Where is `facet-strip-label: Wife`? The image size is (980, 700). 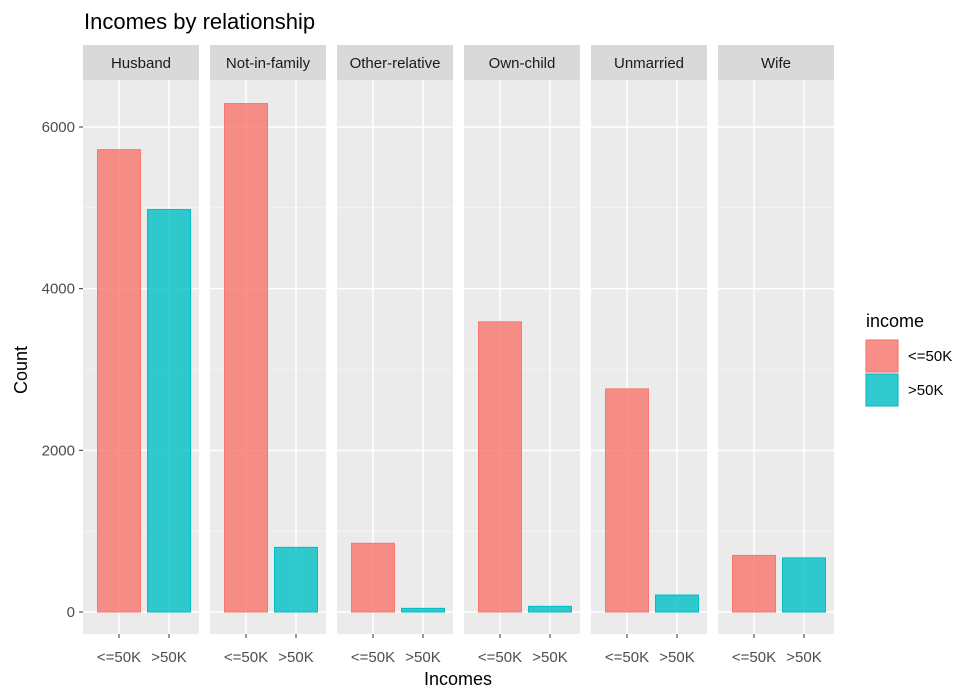
facet-strip-label: Wife is located at coordinates (776, 63).